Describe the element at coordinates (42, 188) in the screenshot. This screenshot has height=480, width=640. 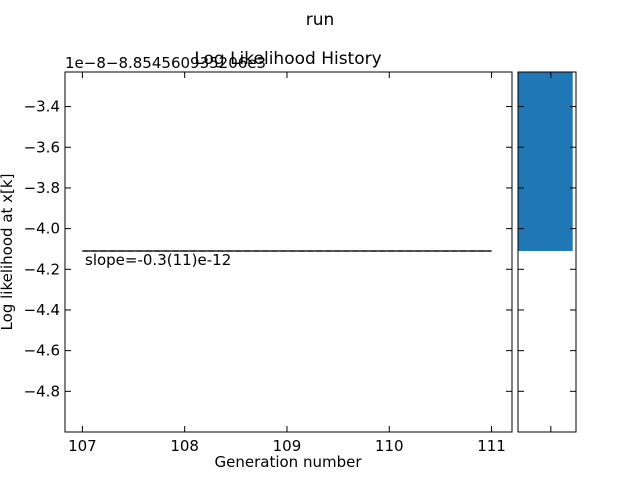
I see `y-tick-label: −3.8` at that location.